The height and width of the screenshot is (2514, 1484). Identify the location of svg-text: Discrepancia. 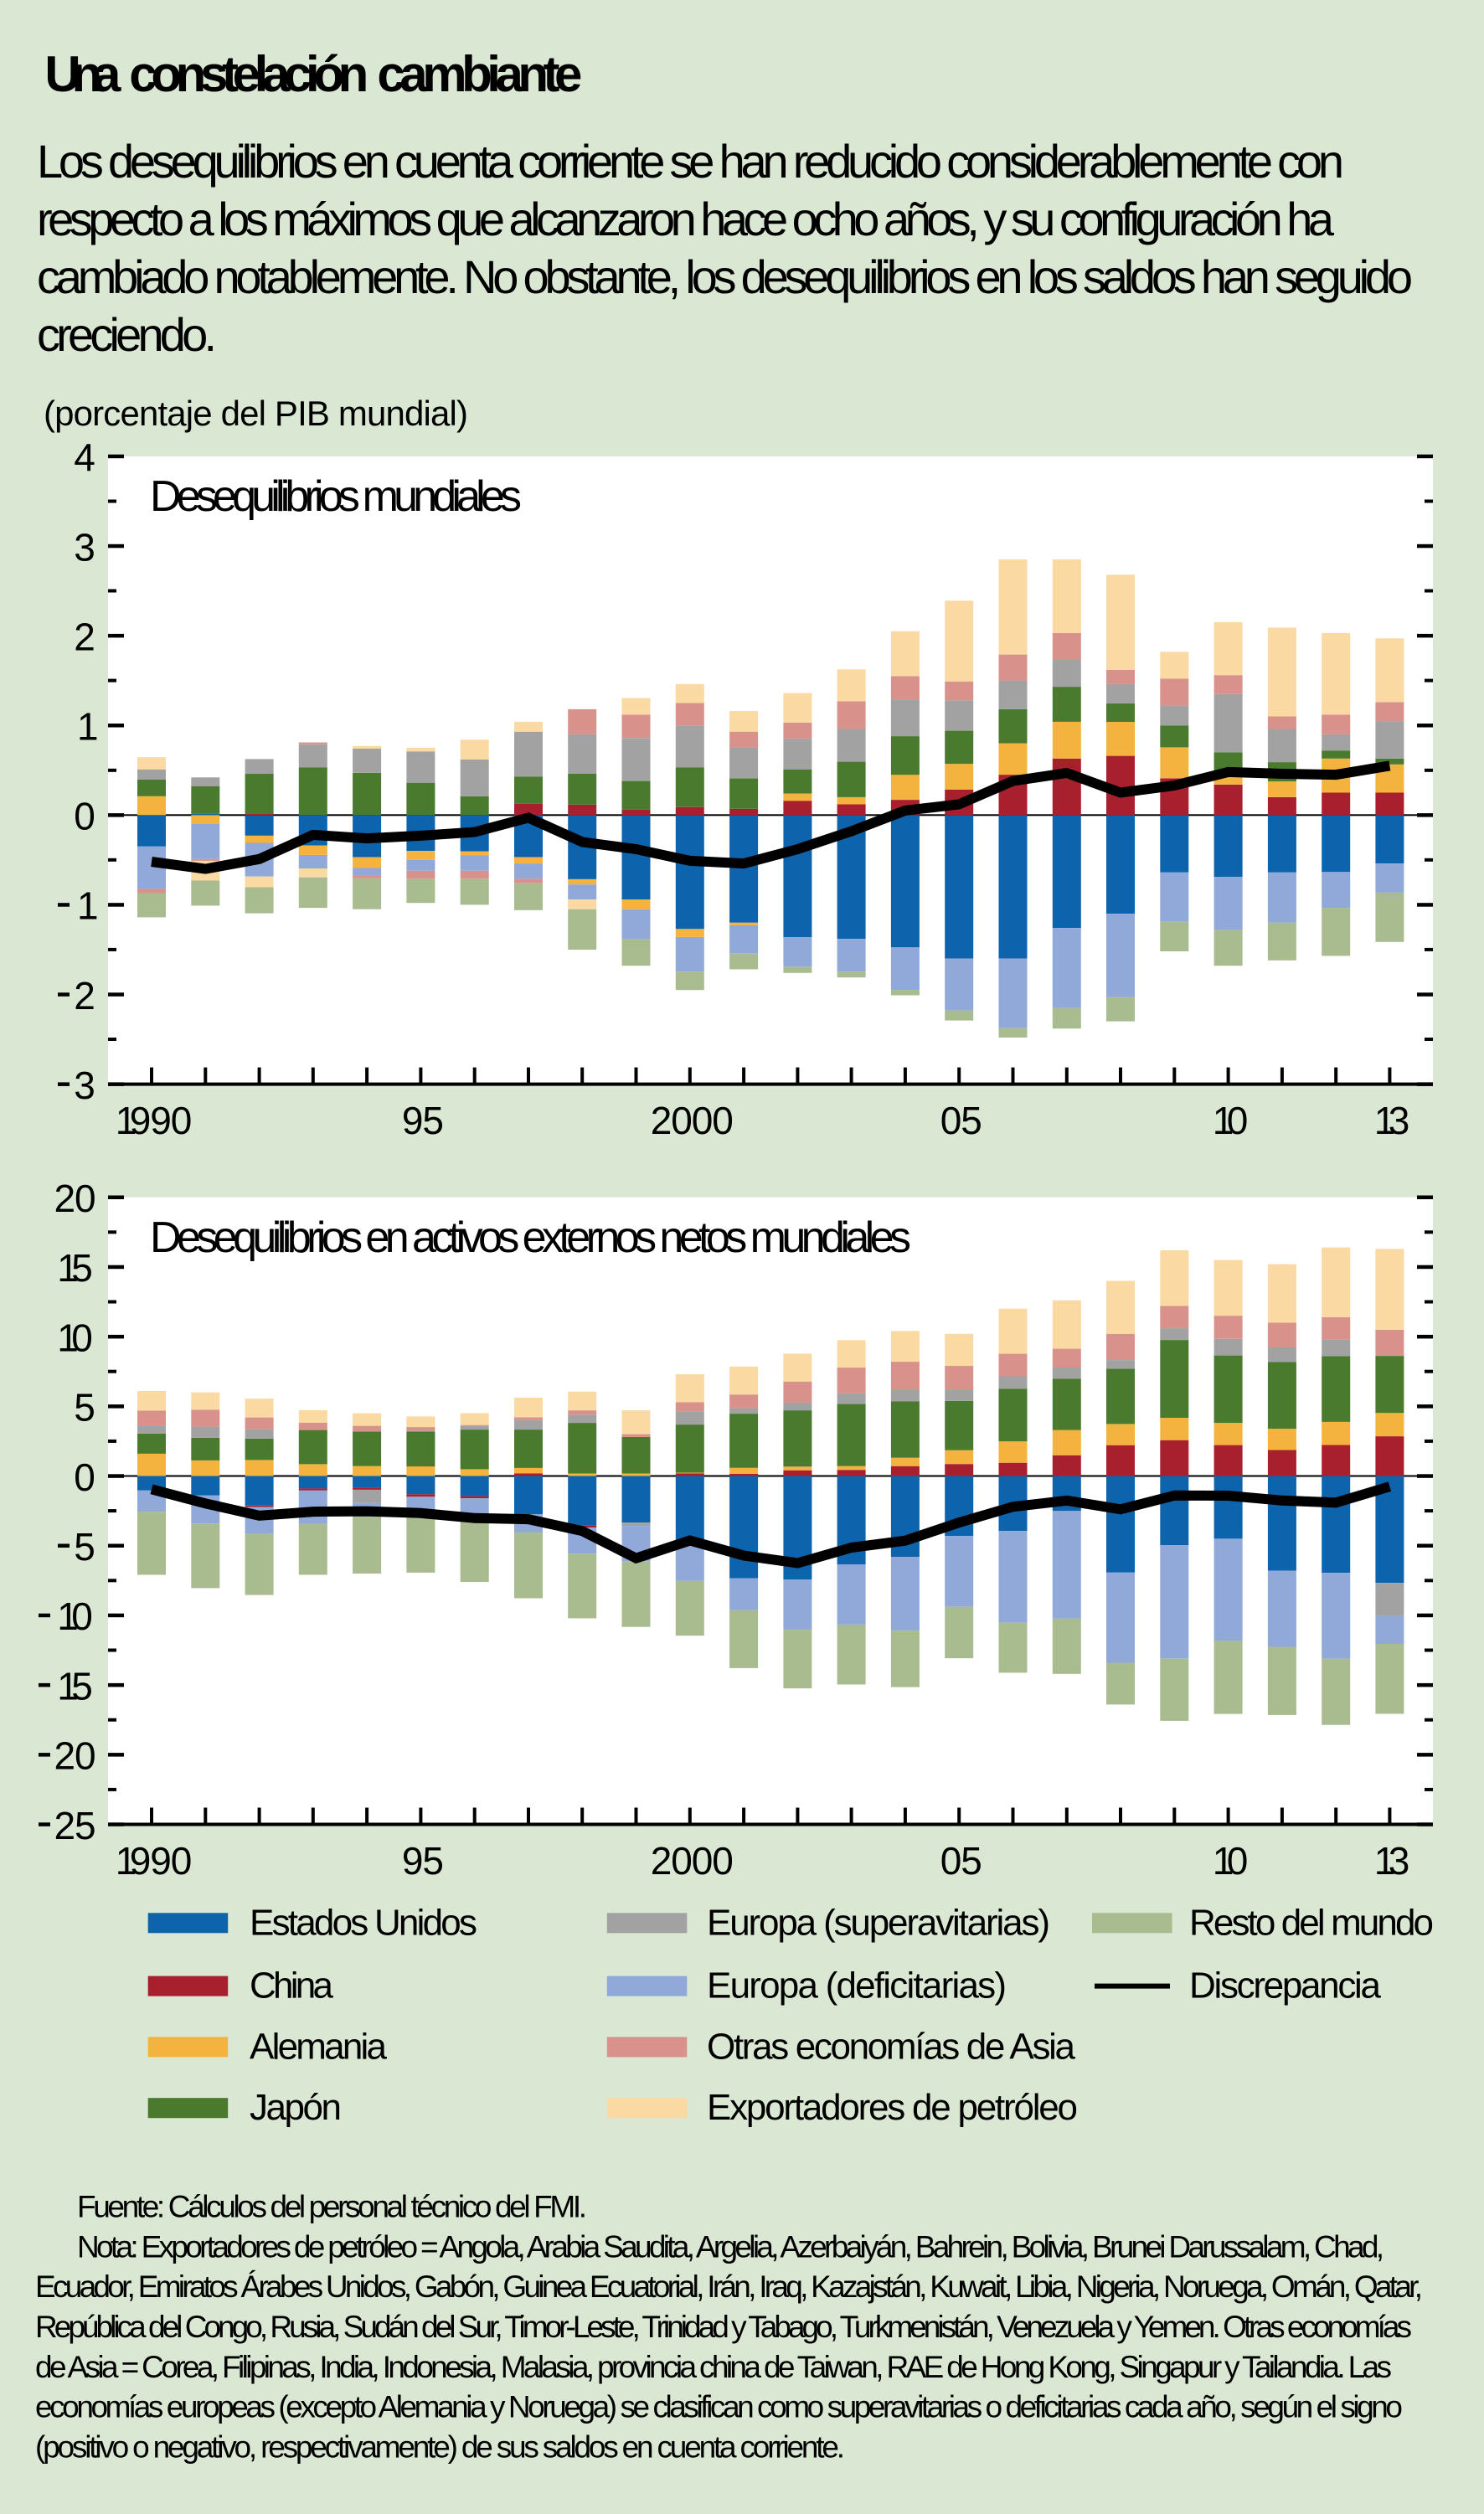
(1285, 1986).